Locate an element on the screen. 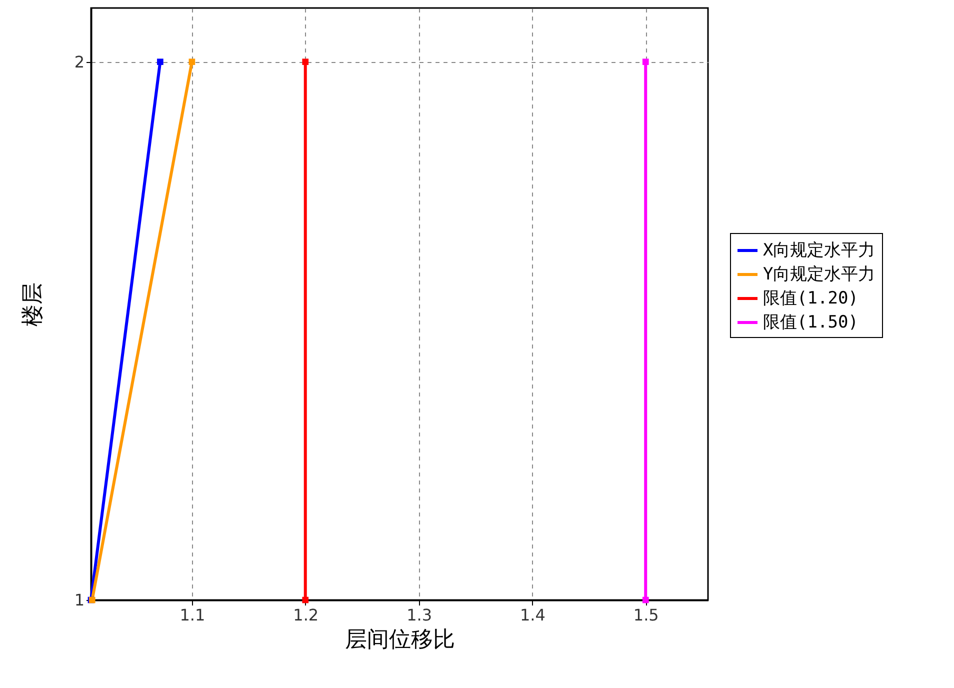 This screenshot has width=954, height=688. y-tick-label: 1 is located at coordinates (79, 600).